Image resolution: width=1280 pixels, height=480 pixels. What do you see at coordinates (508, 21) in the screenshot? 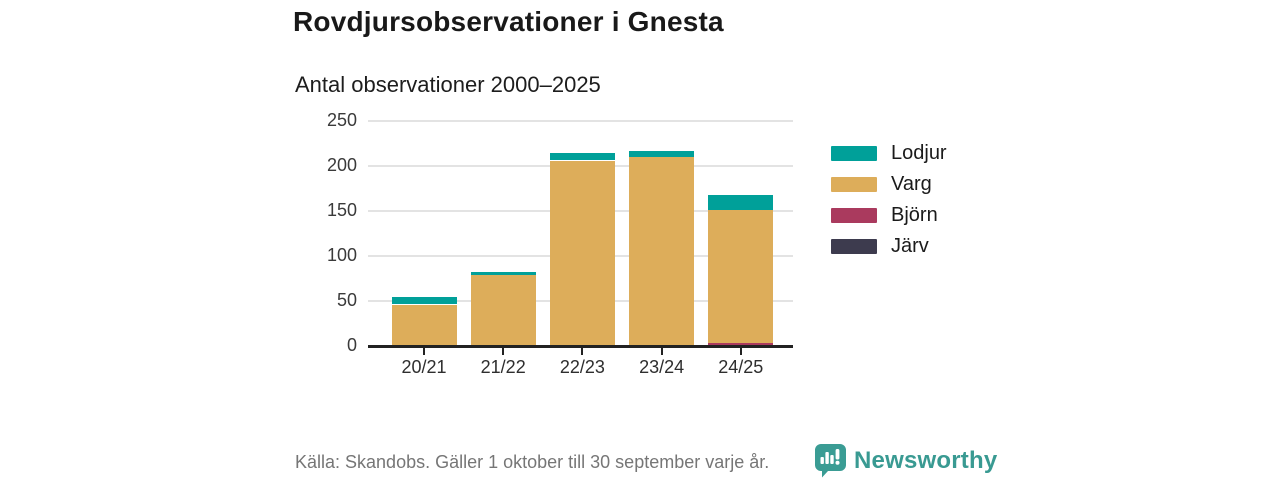
I see `chart-title: Rovdjursobservationer i Gnesta` at bounding box center [508, 21].